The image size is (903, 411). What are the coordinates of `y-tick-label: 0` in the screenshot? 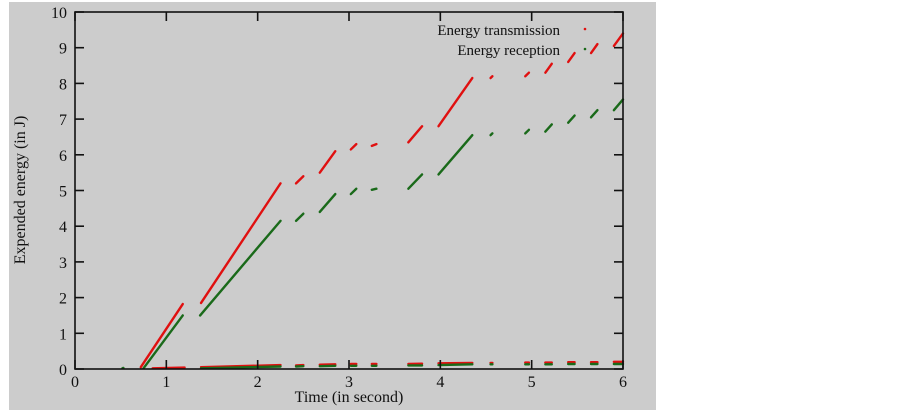 It's located at (63, 370).